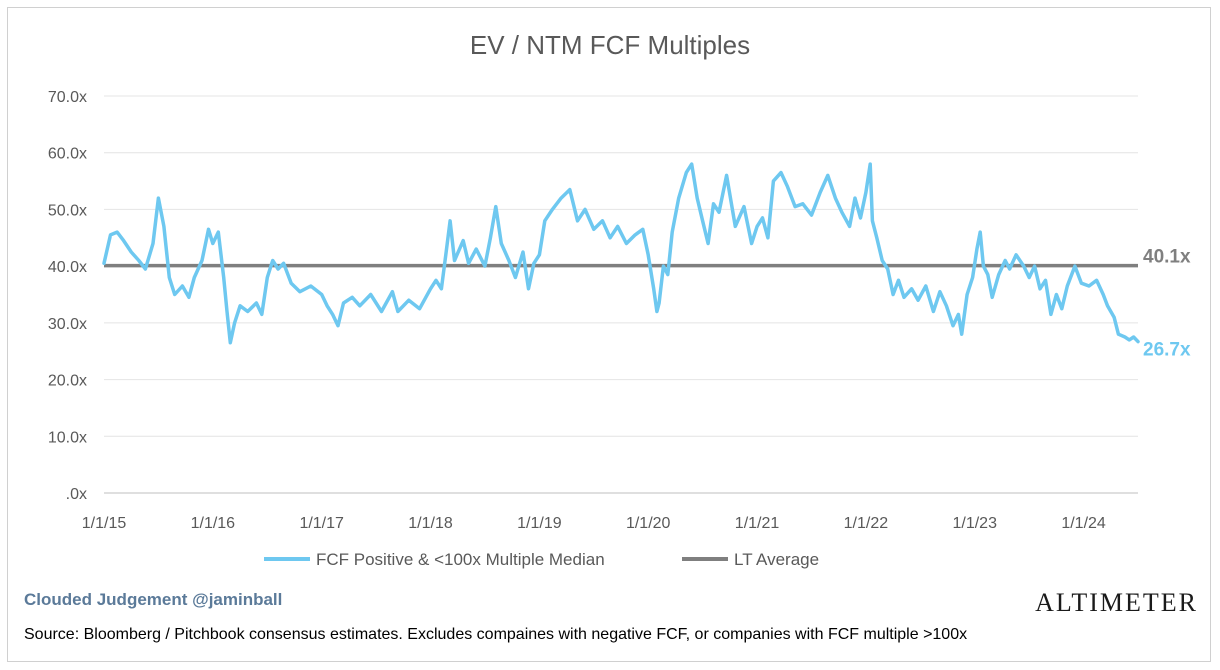 This screenshot has width=1220, height=670. Describe the element at coordinates (539, 523) in the screenshot. I see `x-tick-label: 1/1/19` at that location.